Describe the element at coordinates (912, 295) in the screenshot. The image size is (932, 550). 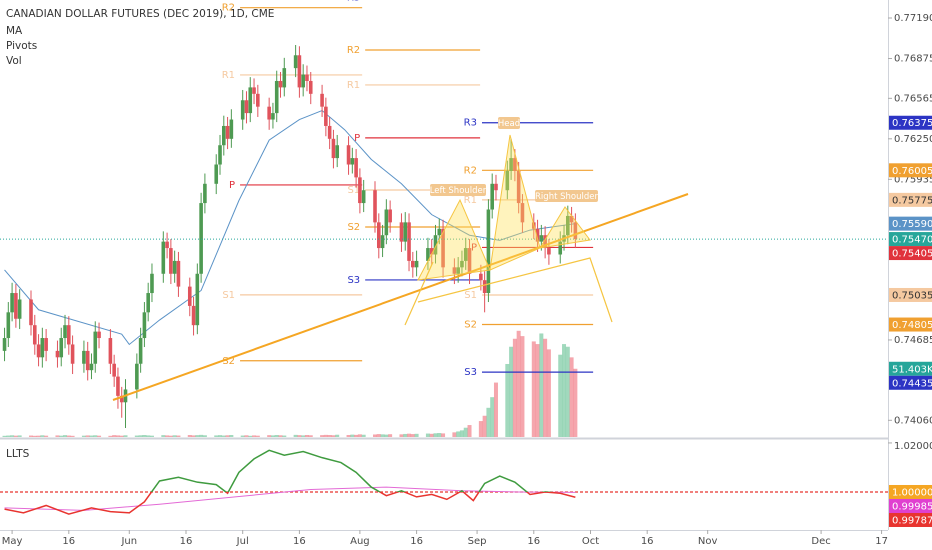
I see `price-label: 0.75035` at that location.